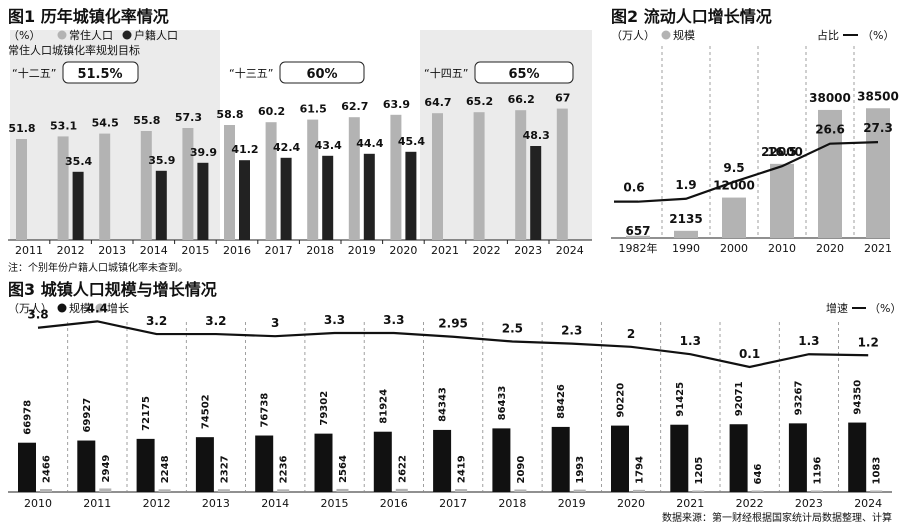 This screenshot has width=900, height=529. Describe the element at coordinates (106, 469) in the screenshot. I see `value-label-urban-growth: 2949` at that location.